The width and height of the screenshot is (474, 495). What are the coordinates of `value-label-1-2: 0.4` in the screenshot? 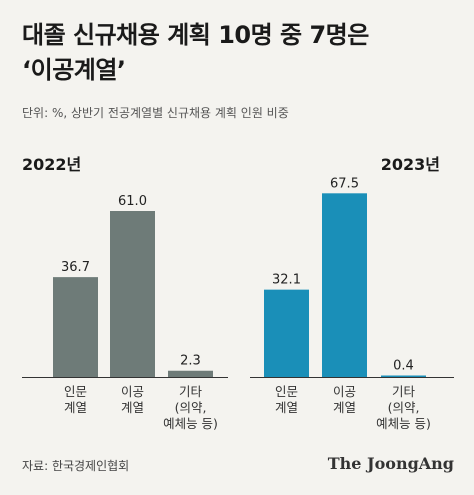 It's located at (403, 366).